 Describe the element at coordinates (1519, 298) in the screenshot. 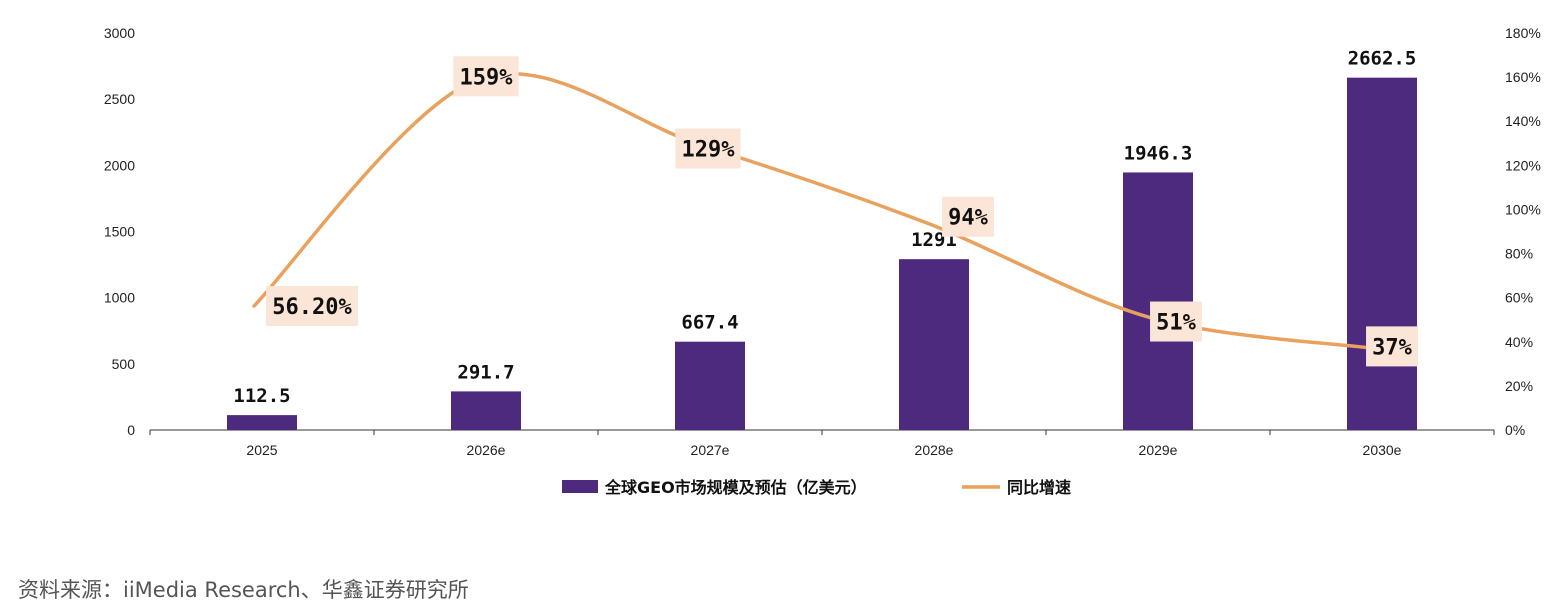

I see `y-right-tick-label: 60%` at that location.